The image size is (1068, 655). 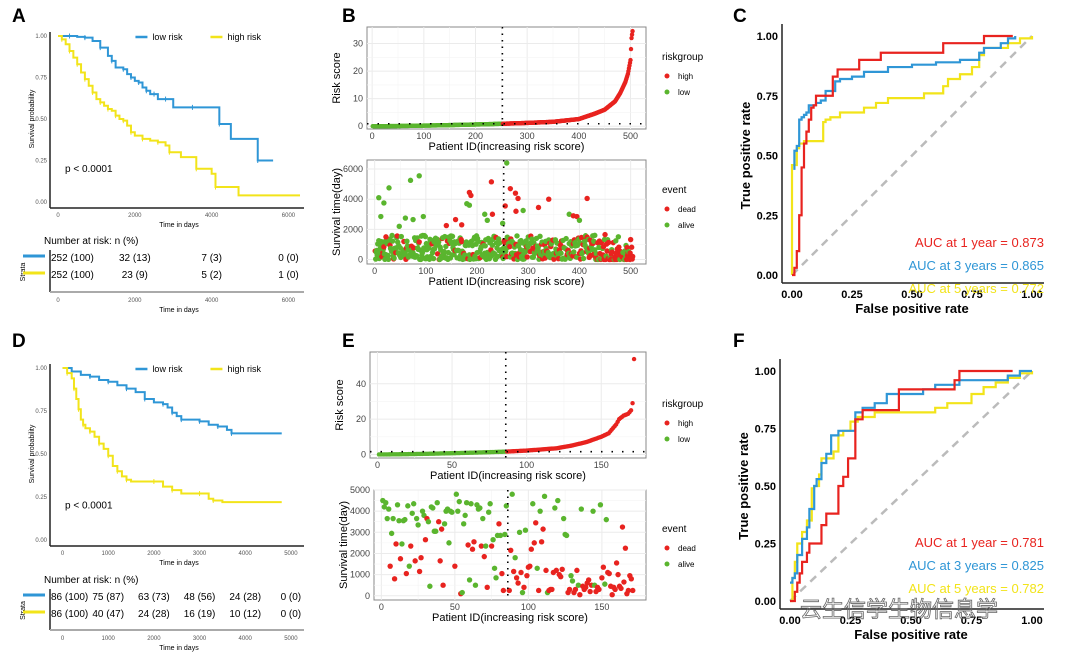 What do you see at coordinates (289, 301) in the screenshot?
I see `risk-x-tick: 6000` at bounding box center [289, 301].